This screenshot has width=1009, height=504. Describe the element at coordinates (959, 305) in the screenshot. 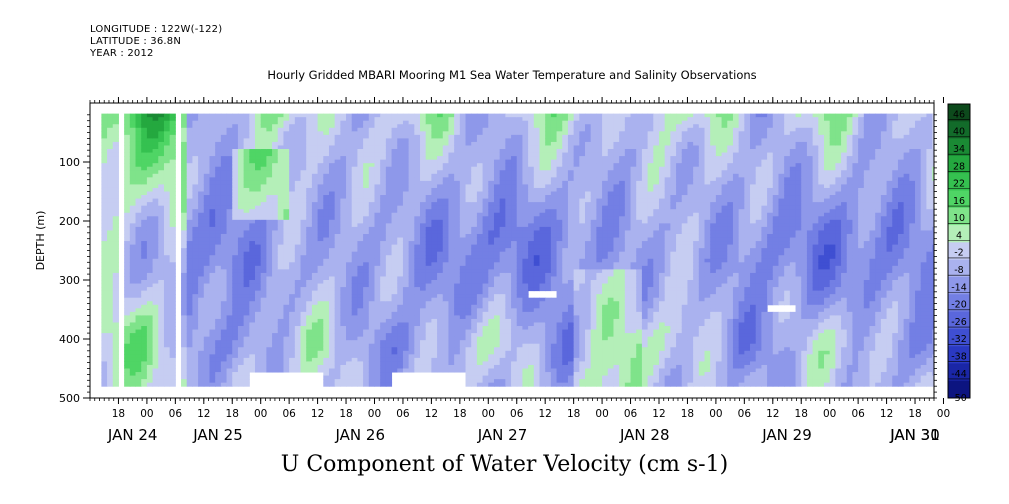

I see `colorbar-label: -20` at that location.